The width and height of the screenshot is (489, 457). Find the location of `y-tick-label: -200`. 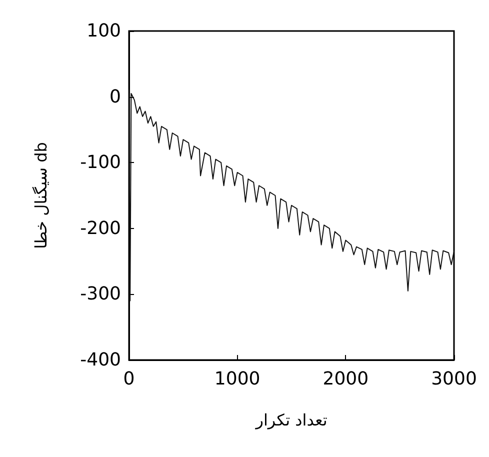

y-tick-label: -200 is located at coordinates (100, 228).